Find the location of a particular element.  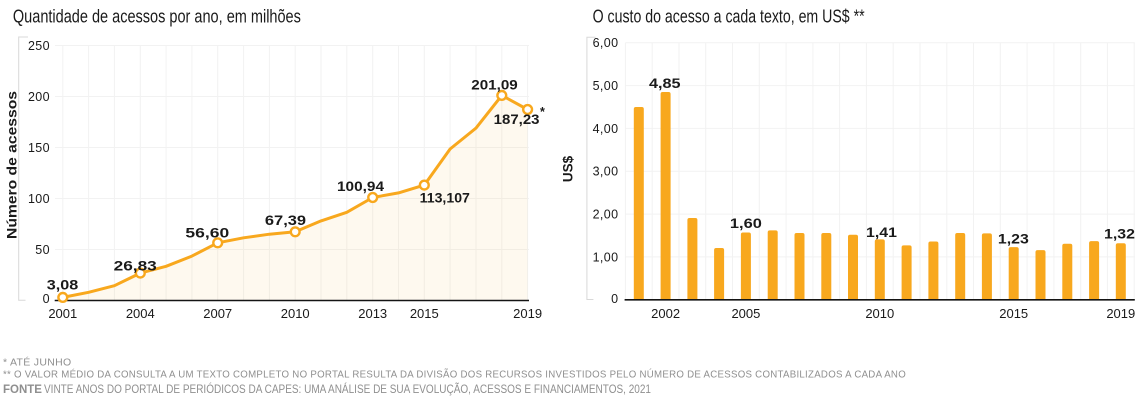

svg-text: 2002 is located at coordinates (665, 313).